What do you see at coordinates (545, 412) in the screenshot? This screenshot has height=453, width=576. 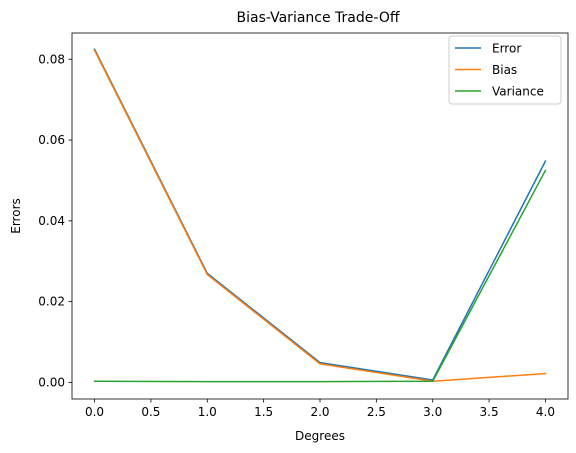 I see `x-tick-label: 4.0` at bounding box center [545, 412].